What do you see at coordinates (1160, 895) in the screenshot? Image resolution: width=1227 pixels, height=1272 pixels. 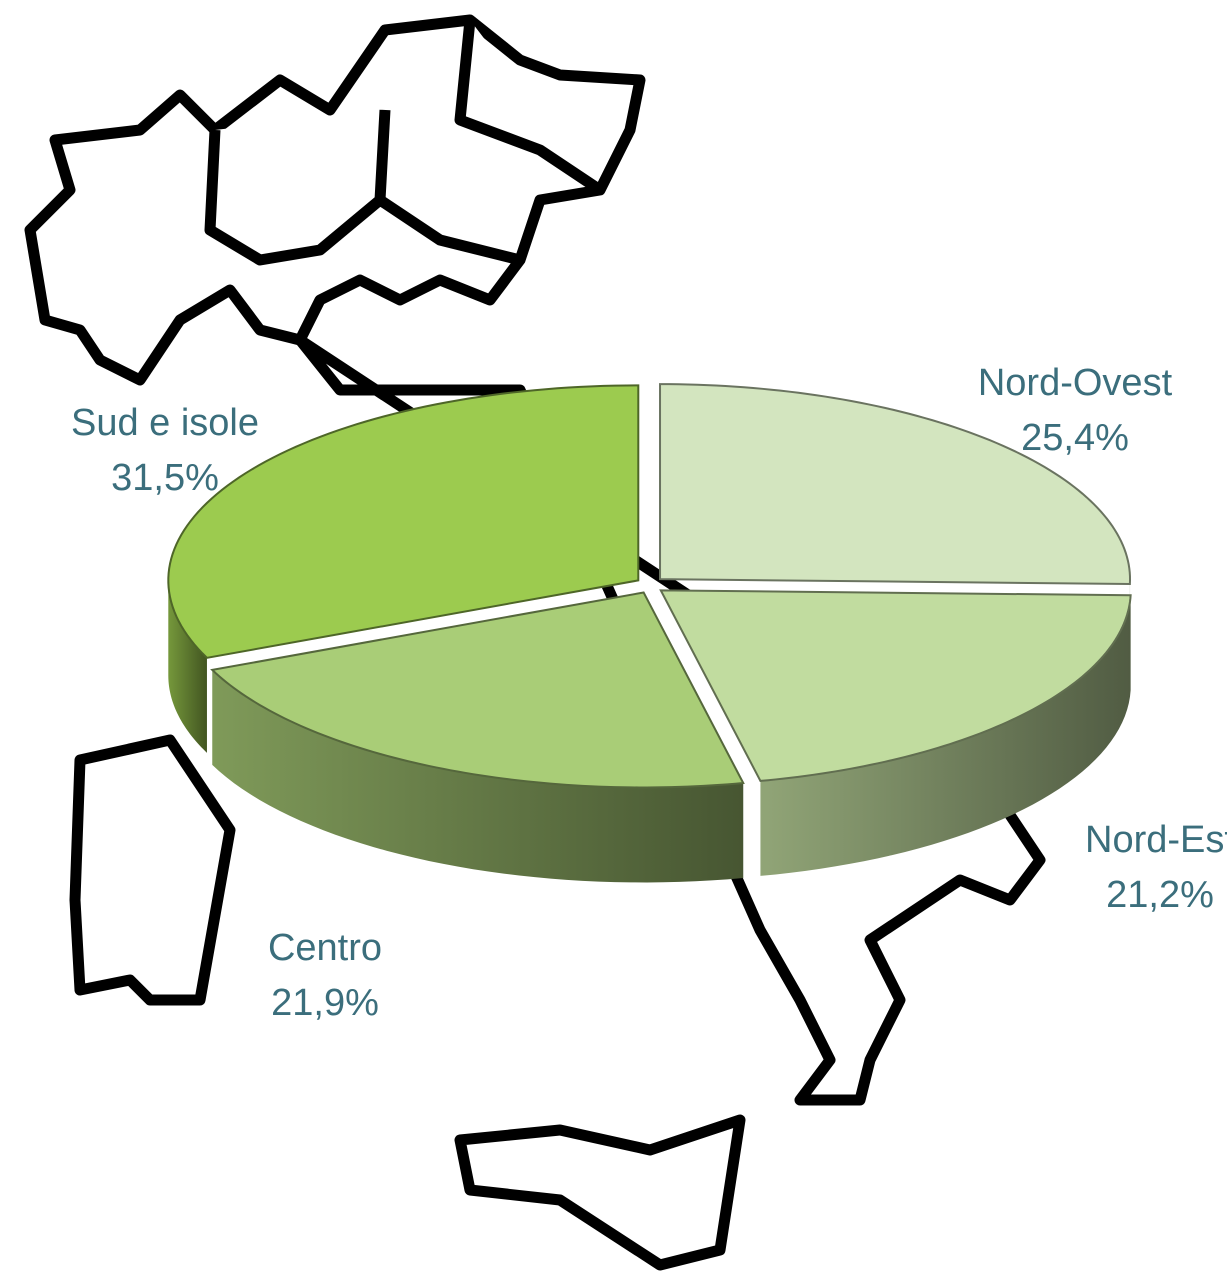 I see `slice-value-label: 21,2%` at bounding box center [1160, 895].